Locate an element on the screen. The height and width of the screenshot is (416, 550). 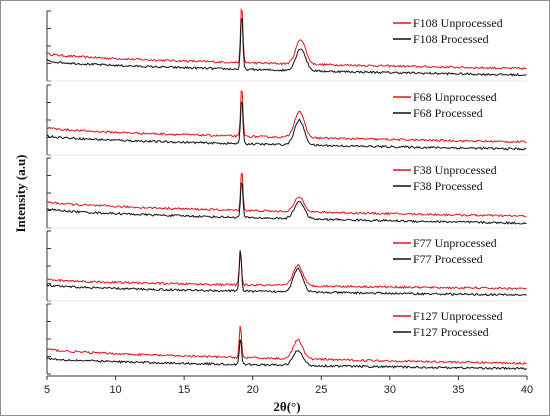
series-line-f68-unprocessed is located at coordinates (286, 117).